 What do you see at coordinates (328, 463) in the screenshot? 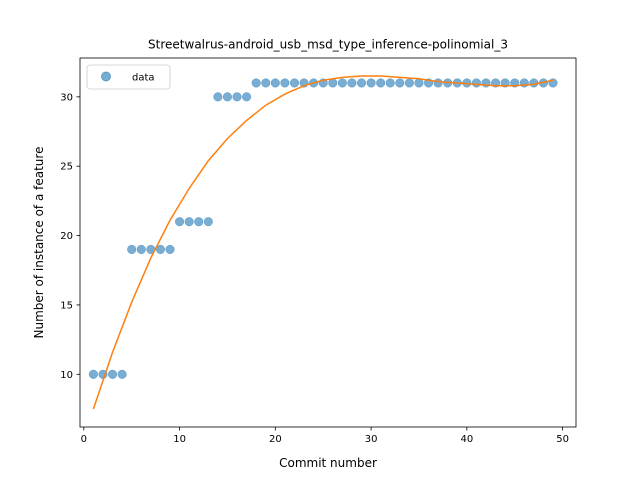
I see `x-axis-title: Commit number` at bounding box center [328, 463].